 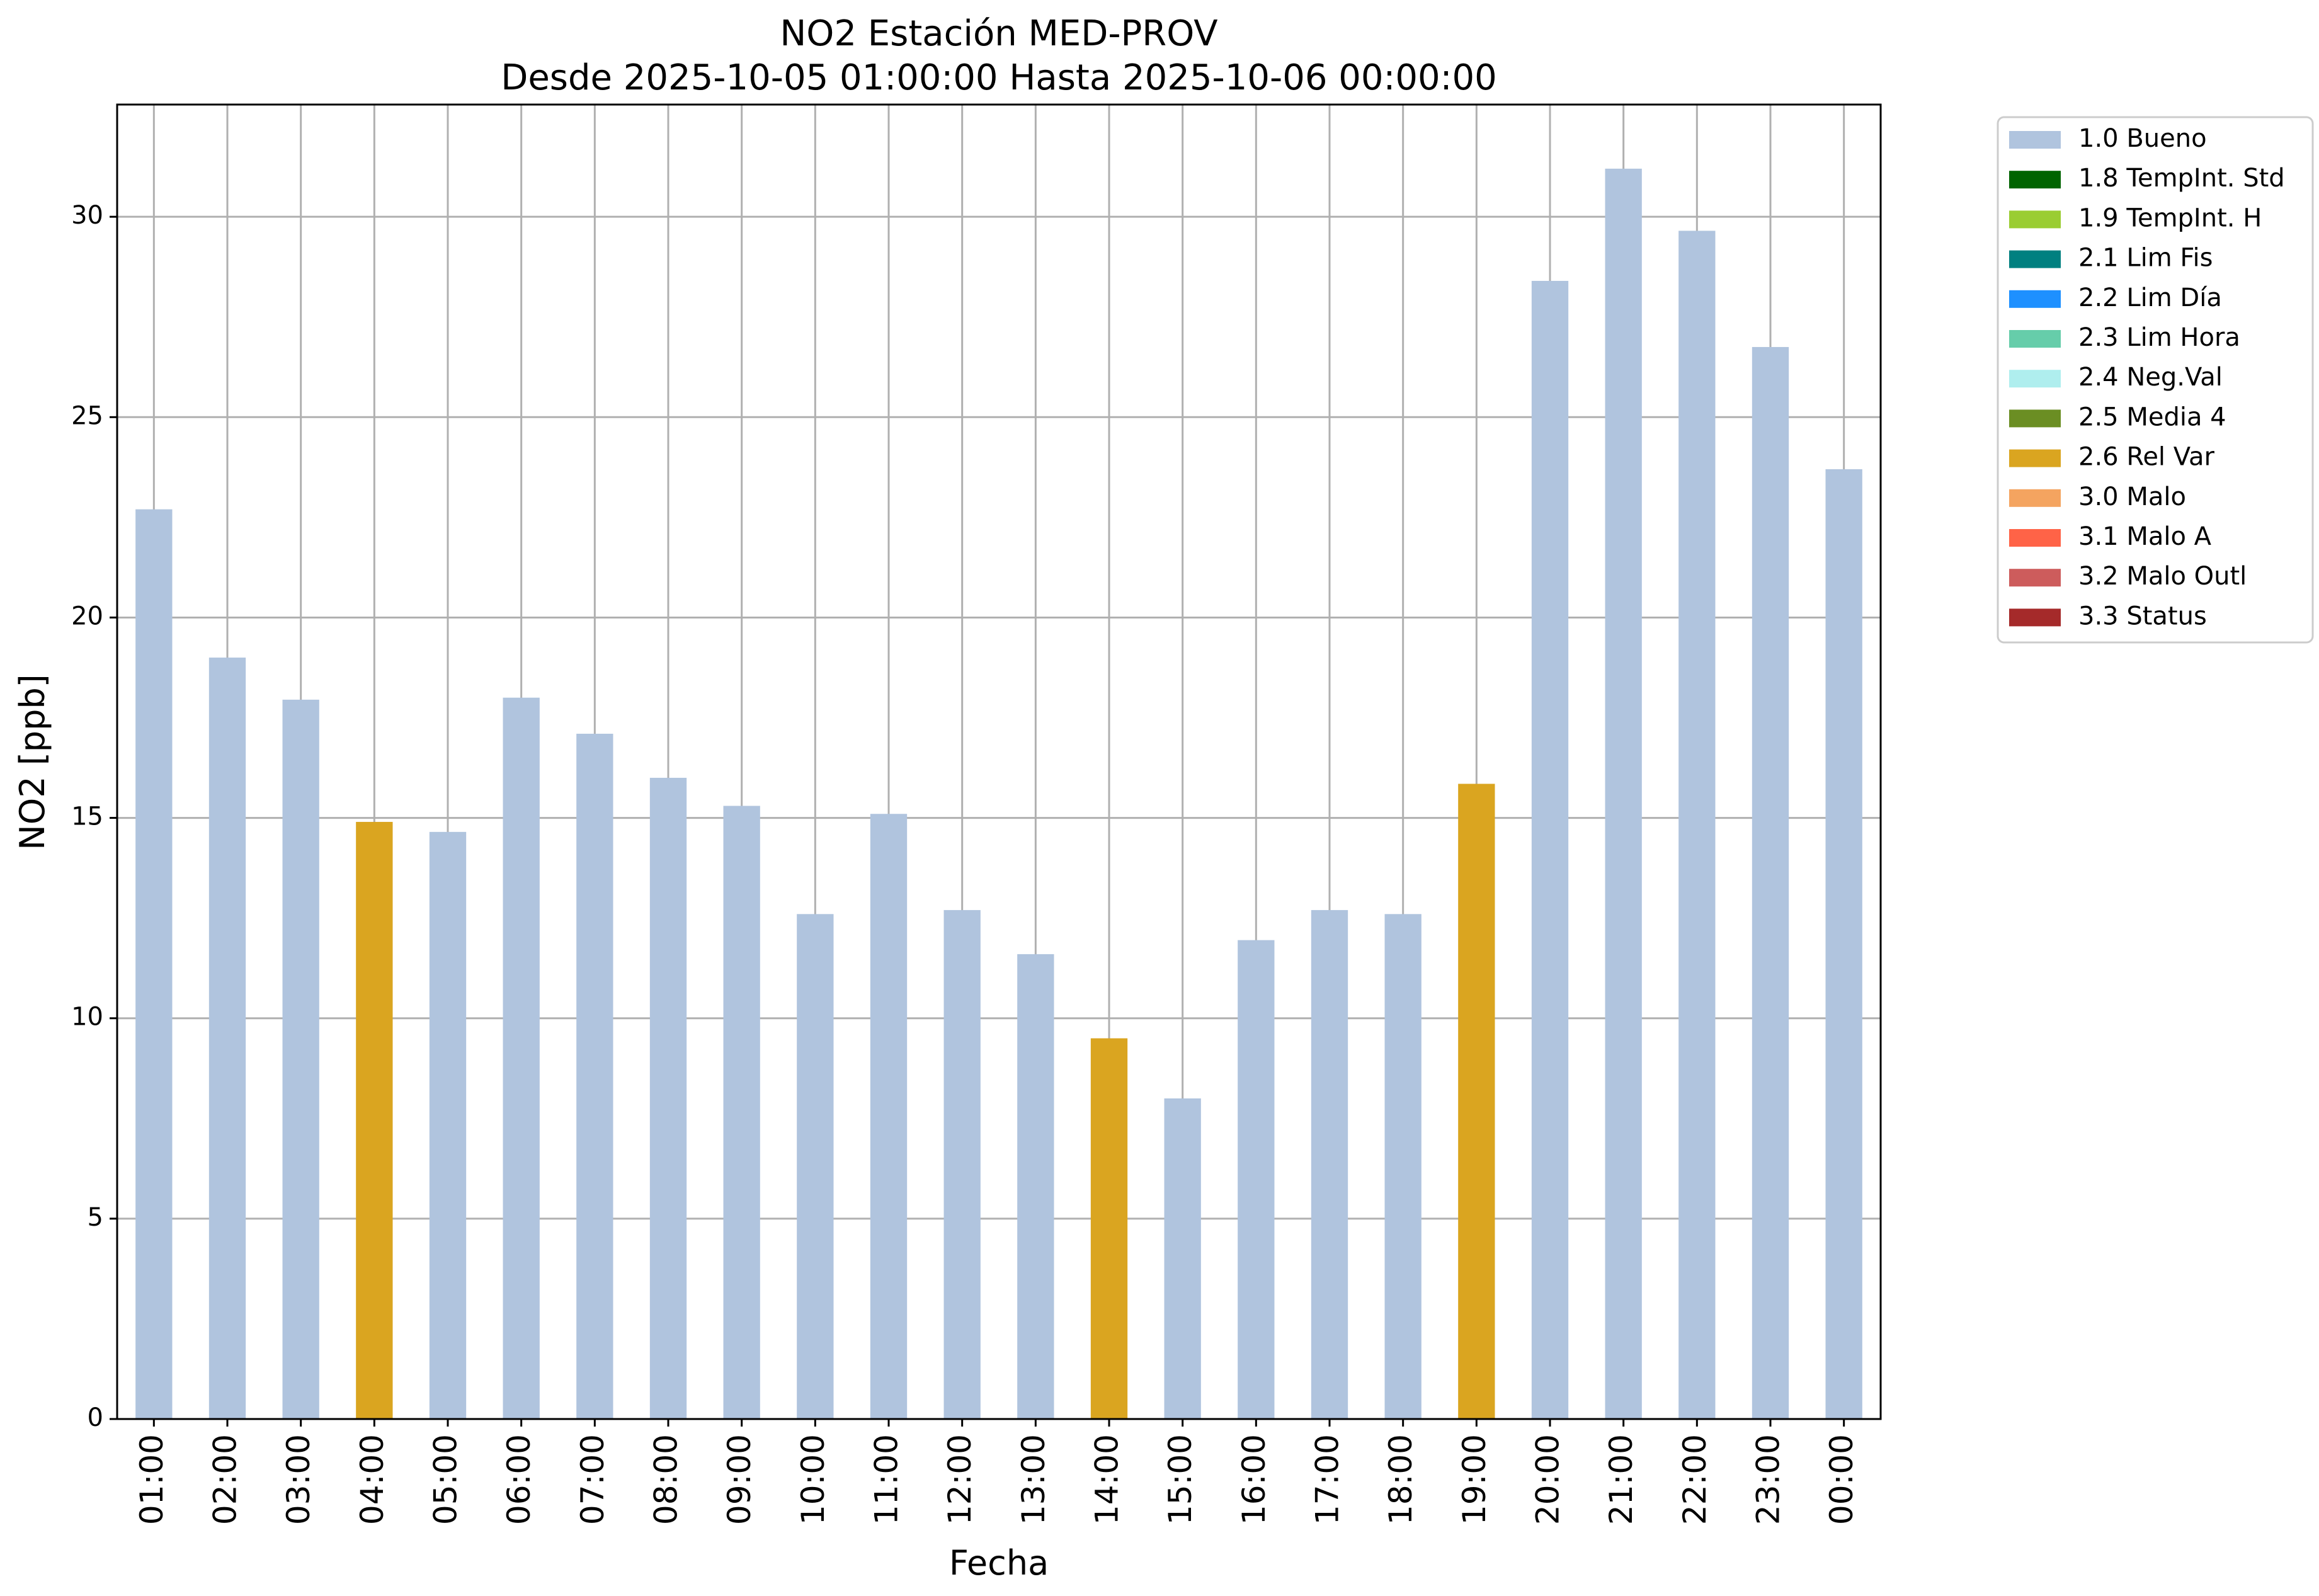 I want to click on bar-1900, so click(x=1476, y=1101).